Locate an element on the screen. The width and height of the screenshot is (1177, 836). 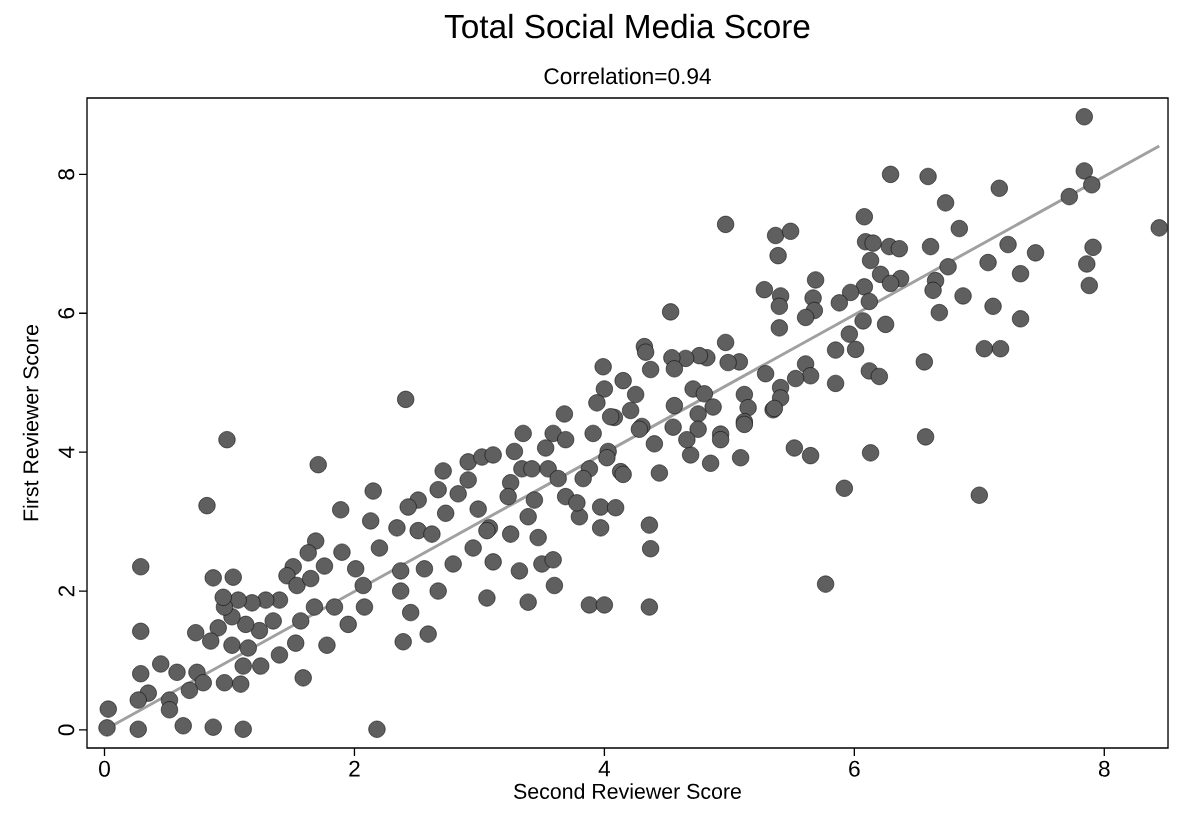
chart-title: Total Social Media Score is located at coordinates (627, 26).